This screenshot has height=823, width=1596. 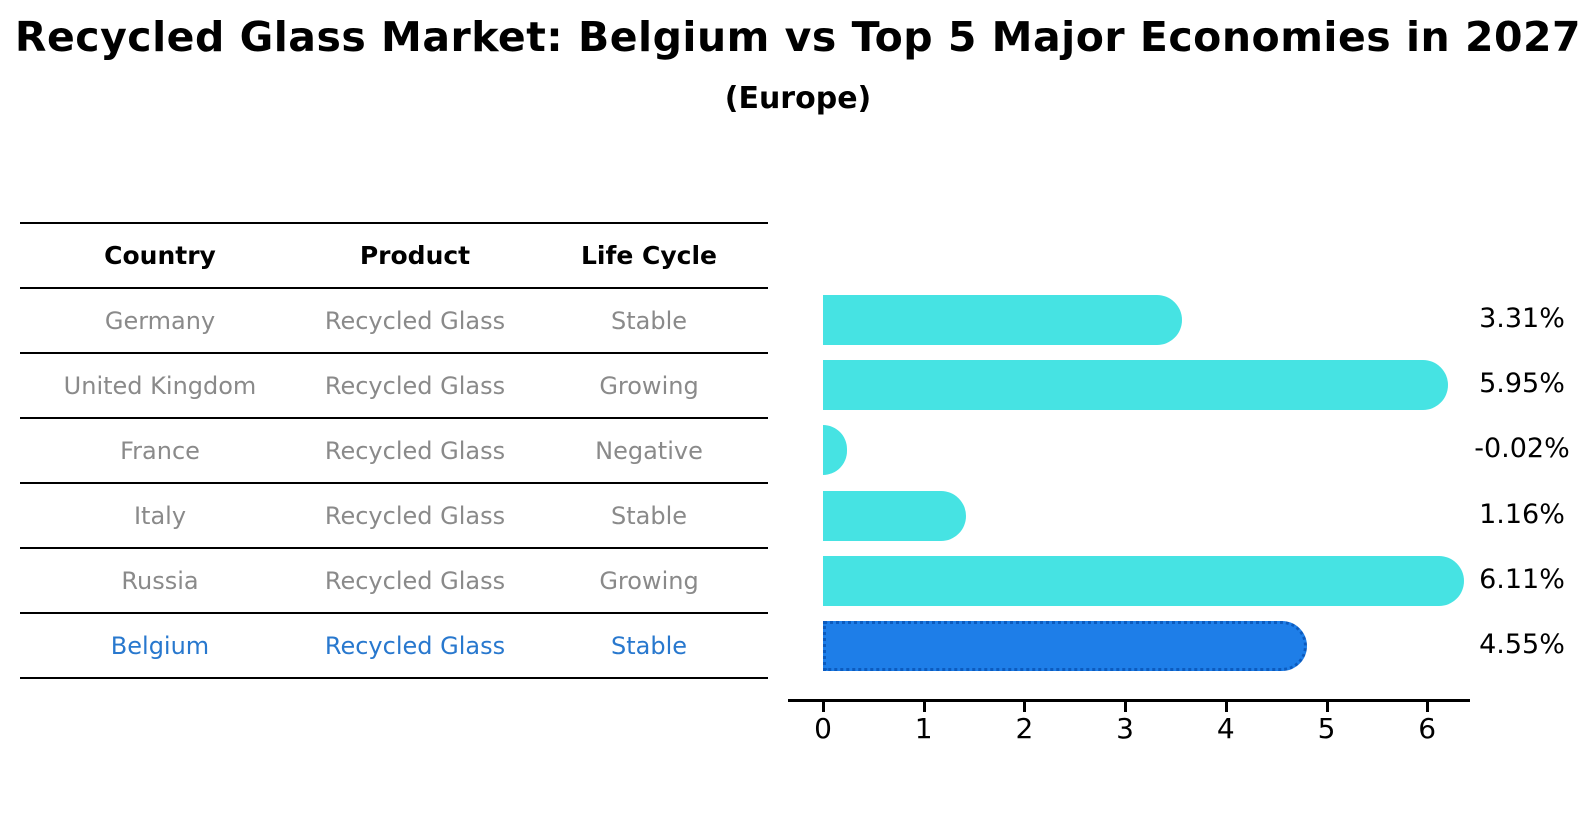 I want to click on table-row-belgium: Belgium Recycled Glass Stable, so click(x=394, y=646).